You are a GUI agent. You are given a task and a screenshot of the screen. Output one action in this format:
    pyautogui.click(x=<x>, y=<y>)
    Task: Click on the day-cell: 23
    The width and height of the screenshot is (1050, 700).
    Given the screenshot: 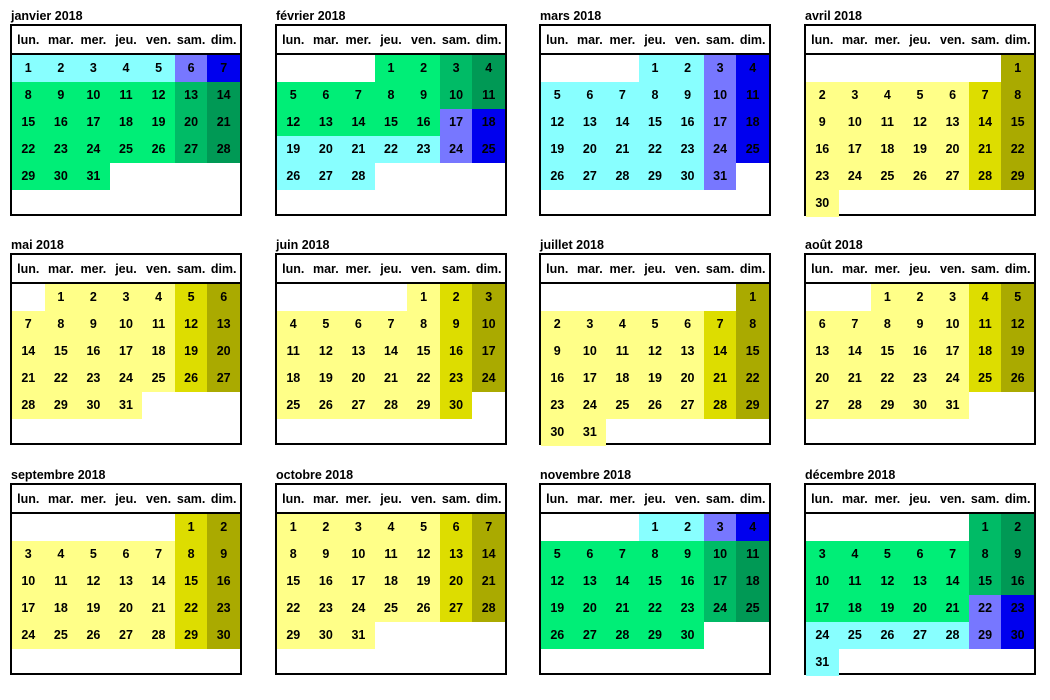 What is the action you would take?
    pyautogui.click(x=93, y=378)
    